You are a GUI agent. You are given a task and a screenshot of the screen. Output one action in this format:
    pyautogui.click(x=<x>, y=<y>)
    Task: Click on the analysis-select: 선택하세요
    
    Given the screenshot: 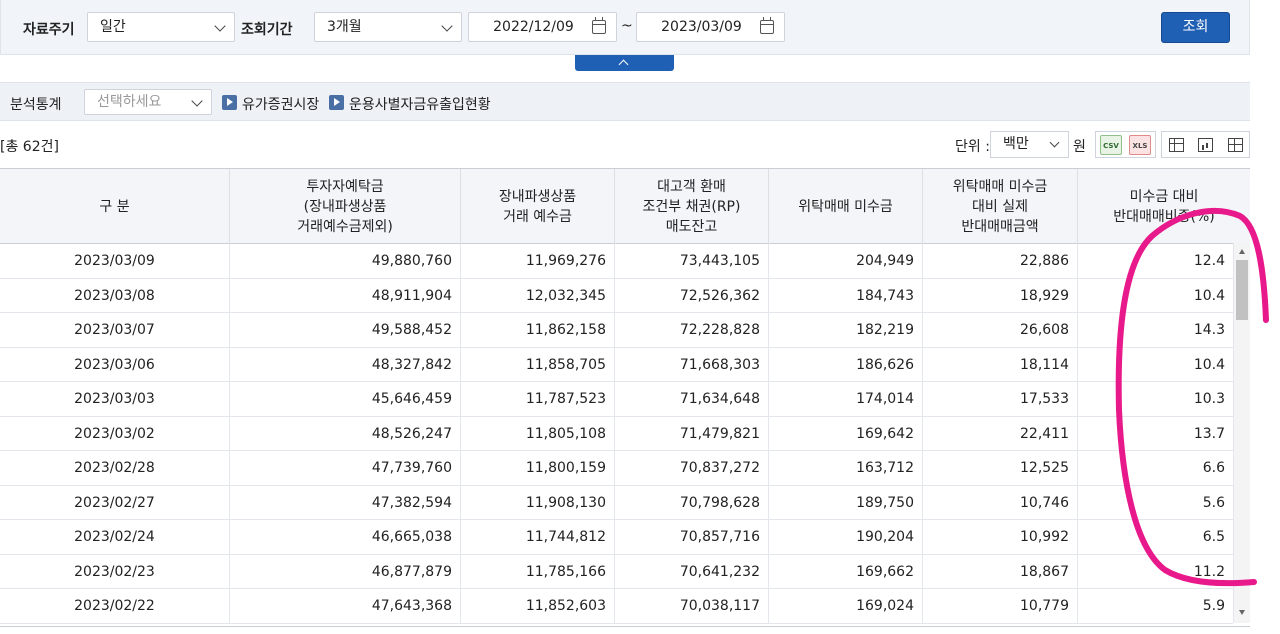 What is the action you would take?
    pyautogui.click(x=148, y=102)
    